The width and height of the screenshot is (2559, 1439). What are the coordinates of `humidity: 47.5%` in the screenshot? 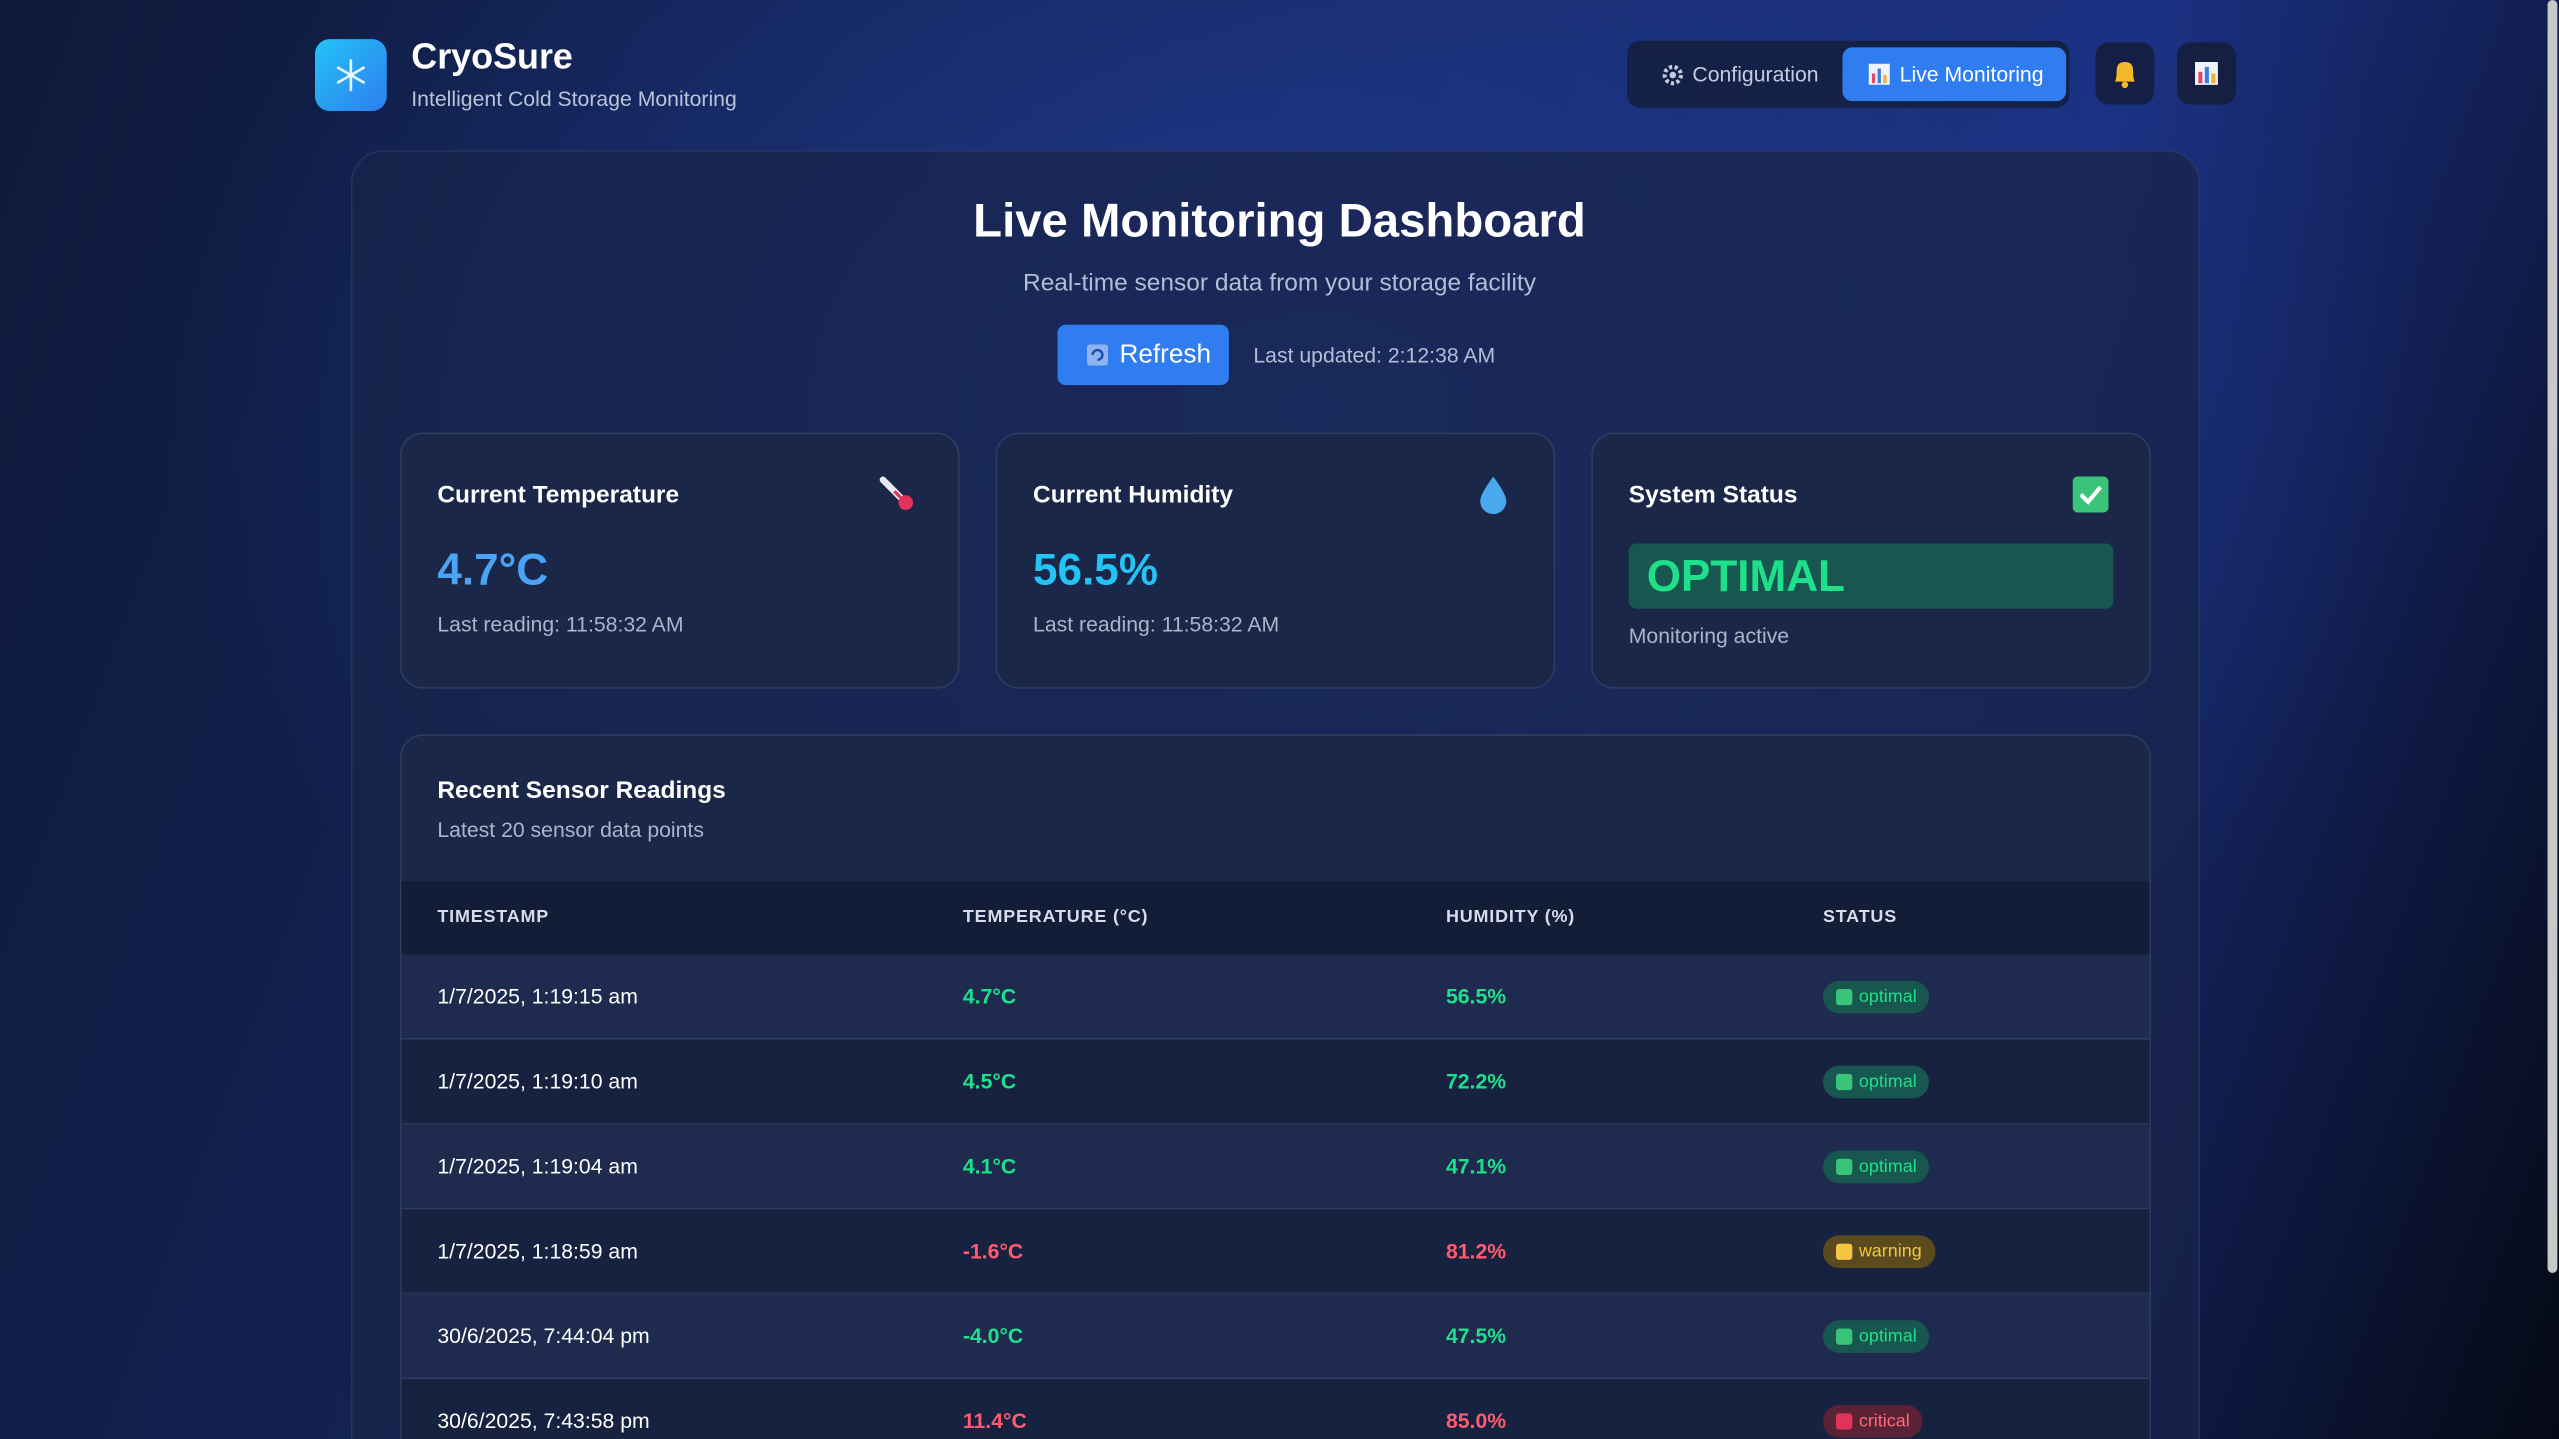 It's located at (1476, 1336).